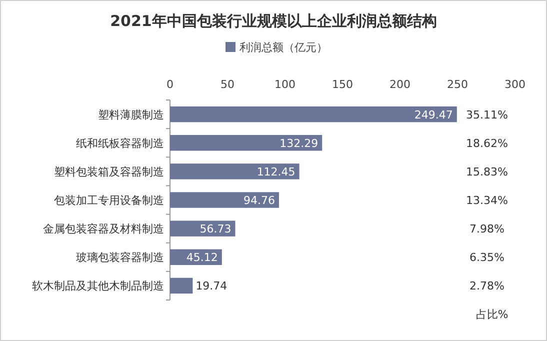 This screenshot has width=547, height=341. I want to click on data-label: 56.73, so click(216, 229).